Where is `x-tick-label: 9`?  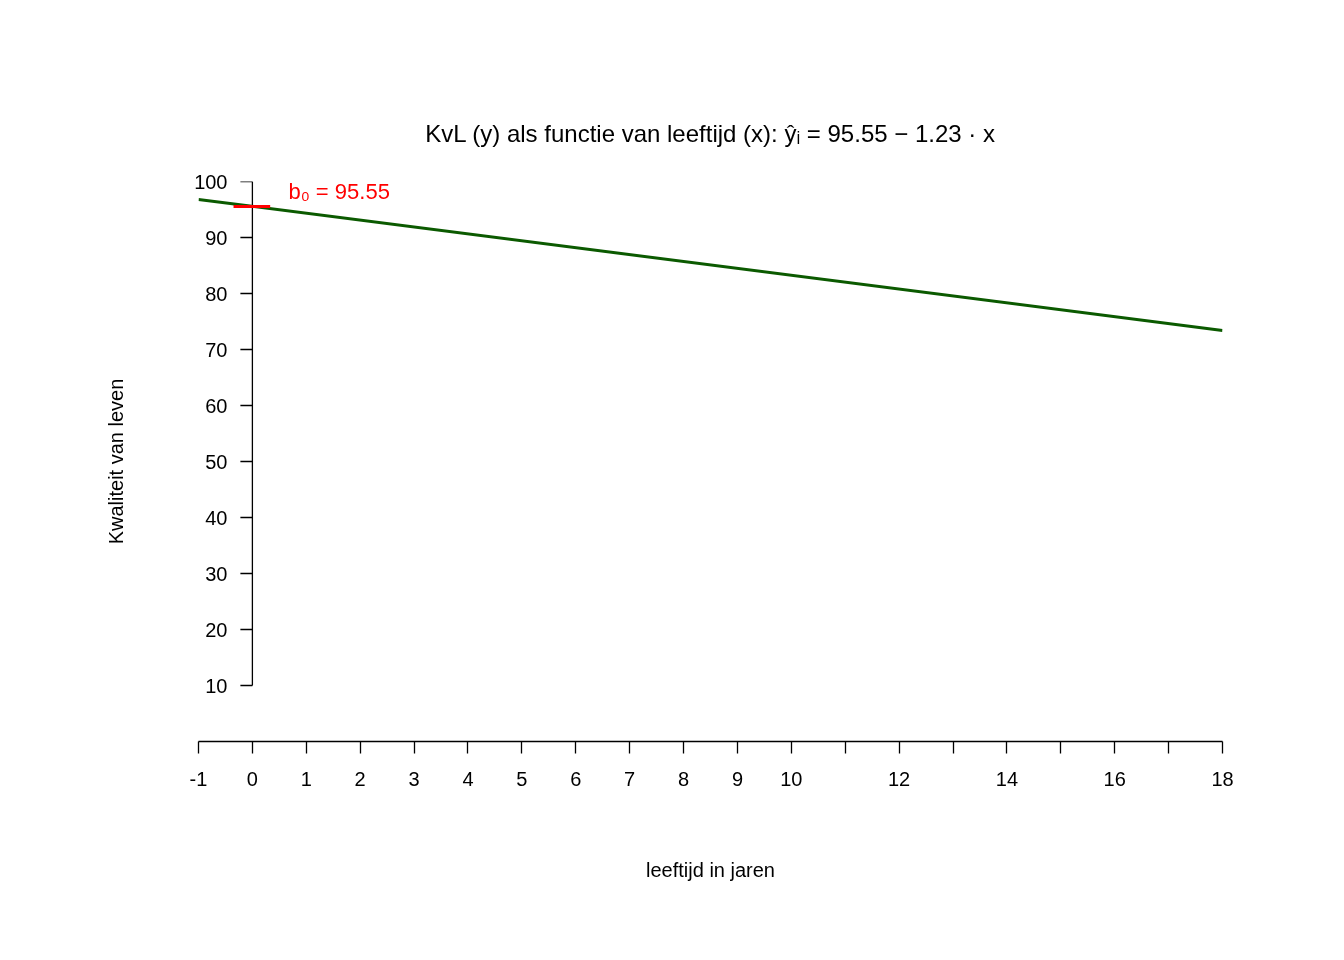 x-tick-label: 9 is located at coordinates (737, 778).